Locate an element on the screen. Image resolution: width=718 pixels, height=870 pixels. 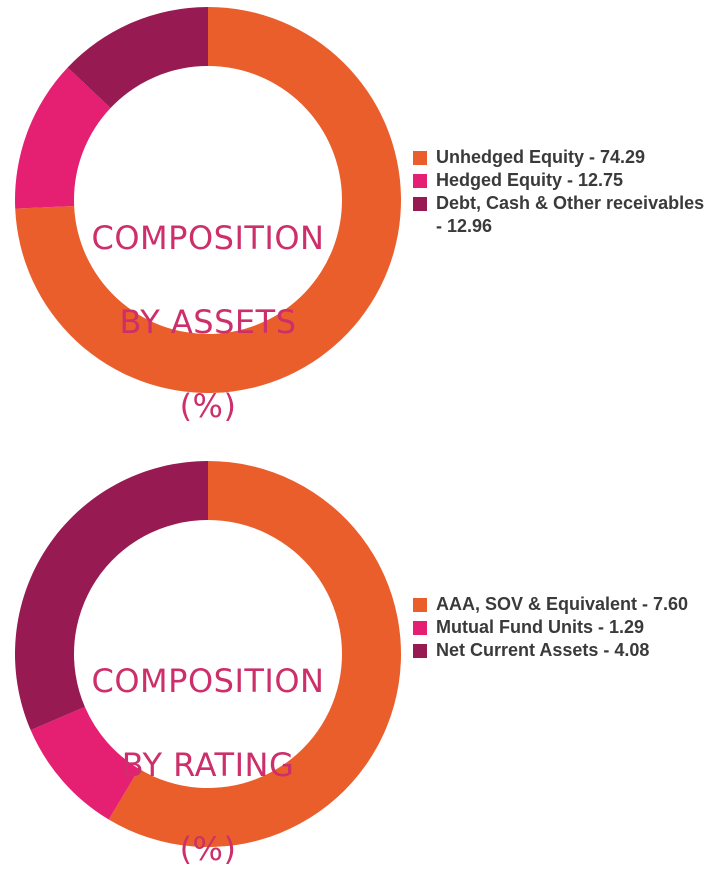
legend-label: Hedged Equity - 12.75 is located at coordinates (530, 180).